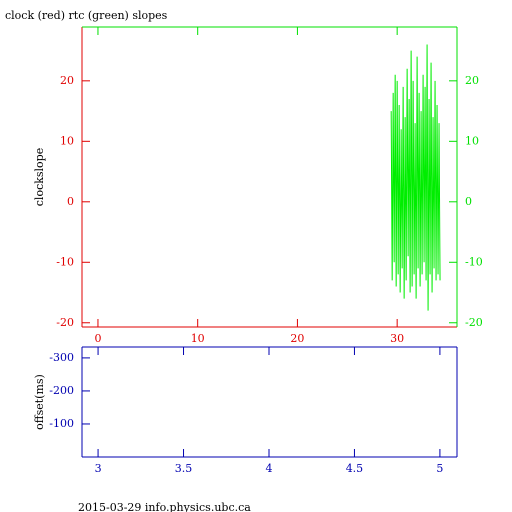 Image resolution: width=512 pixels, height=512 pixels. Describe the element at coordinates (65, 261) in the screenshot. I see `y-tick-label: -10` at that location.